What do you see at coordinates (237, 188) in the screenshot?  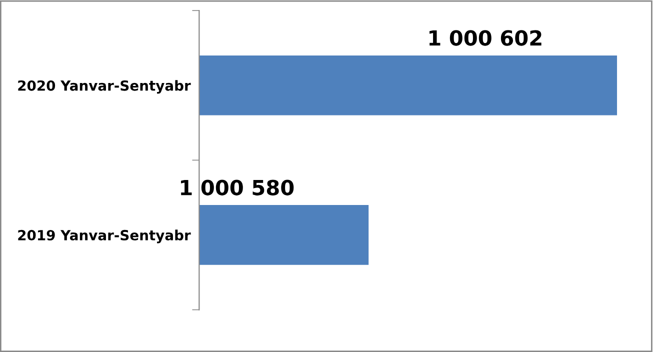 I see `data-label: 1 000 580` at bounding box center [237, 188].